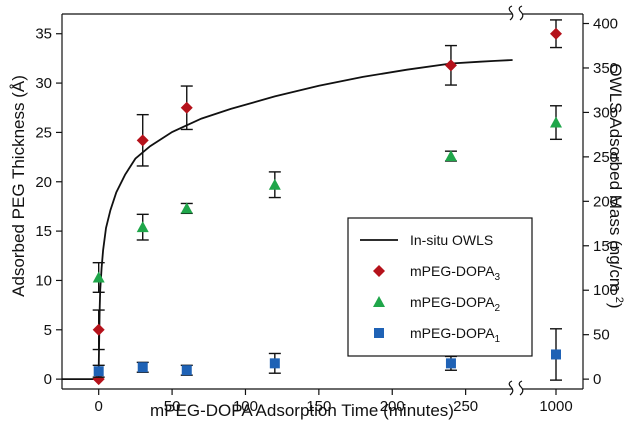 This screenshot has width=636, height=425. I want to click on legend-triangle-swatch, so click(379, 301).